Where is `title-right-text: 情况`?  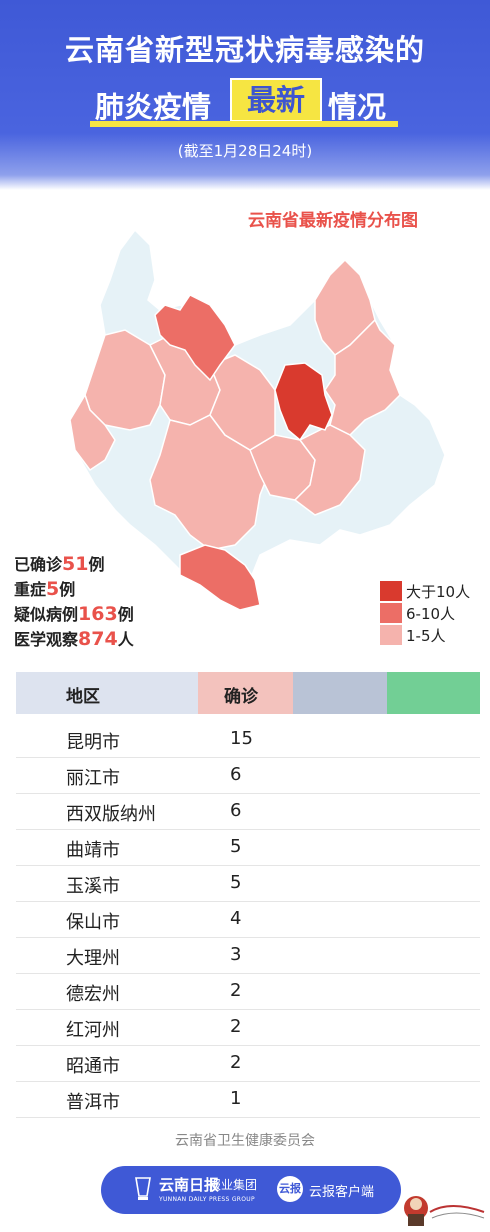 title-right-text: 情况 is located at coordinates (357, 107).